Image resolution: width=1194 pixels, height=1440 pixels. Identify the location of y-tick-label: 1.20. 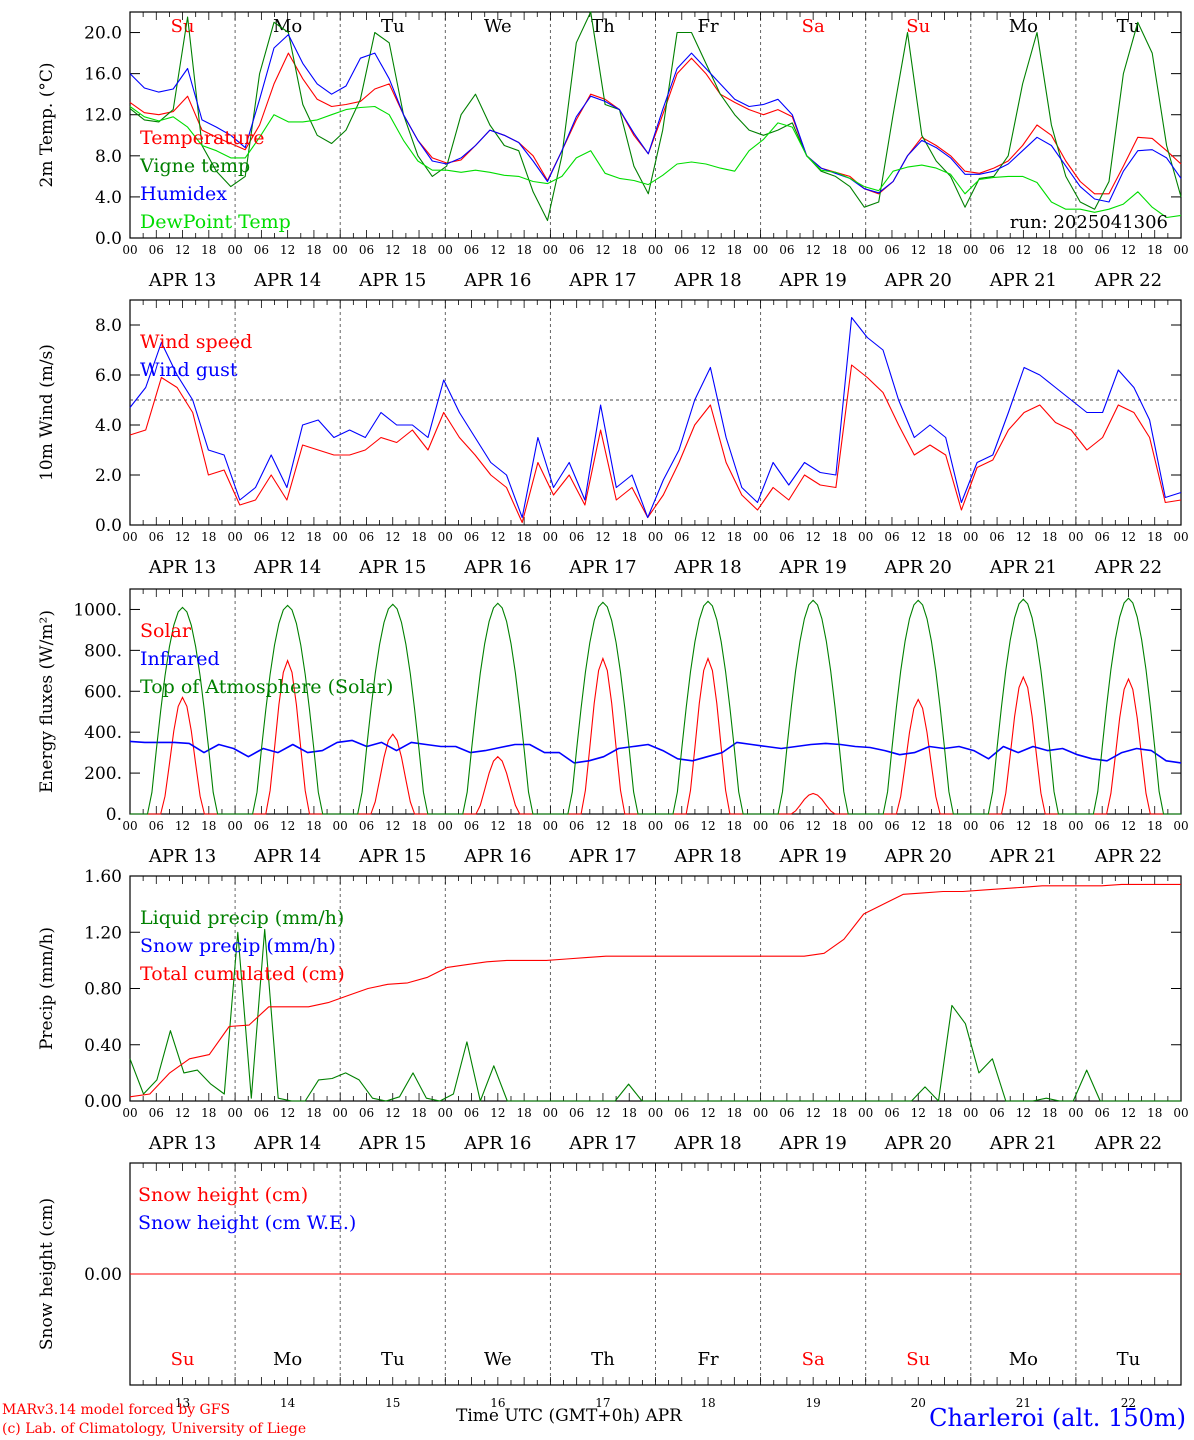
(103, 933).